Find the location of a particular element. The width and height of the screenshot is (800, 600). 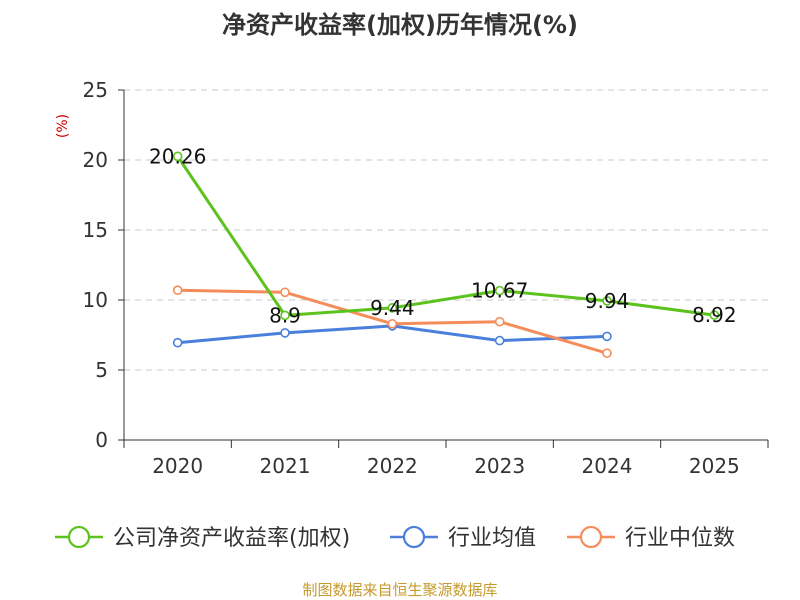

y-tick-label-0: 0 is located at coordinates (101, 440).